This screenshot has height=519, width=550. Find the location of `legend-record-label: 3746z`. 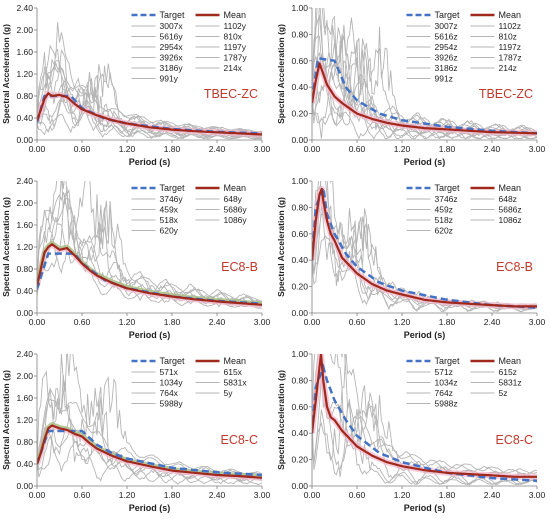

legend-record-label: 3746z is located at coordinates (446, 199).